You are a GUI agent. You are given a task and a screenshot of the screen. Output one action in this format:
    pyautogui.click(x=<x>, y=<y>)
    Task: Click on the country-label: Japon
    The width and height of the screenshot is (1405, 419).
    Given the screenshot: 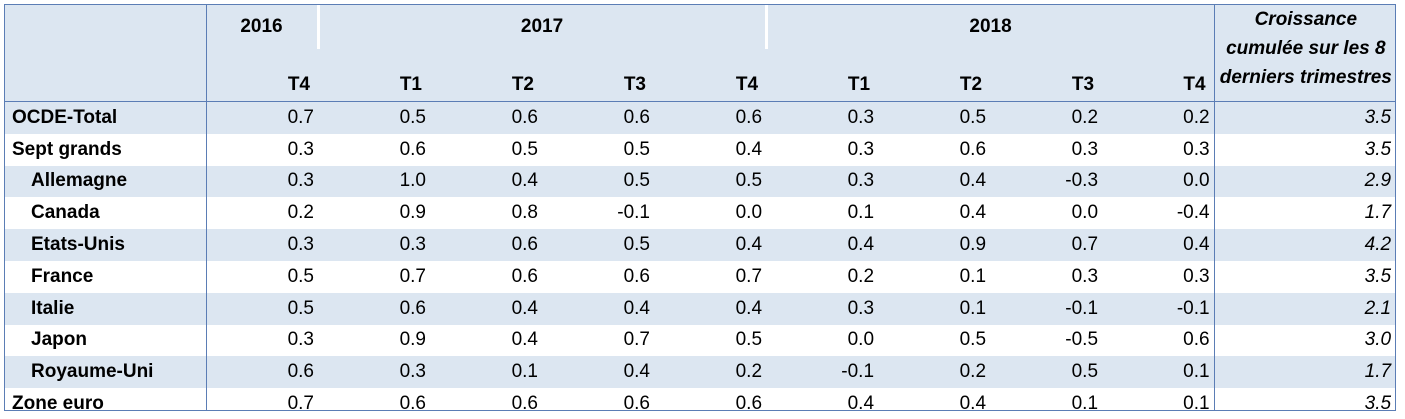 What is the action you would take?
    pyautogui.click(x=106, y=340)
    